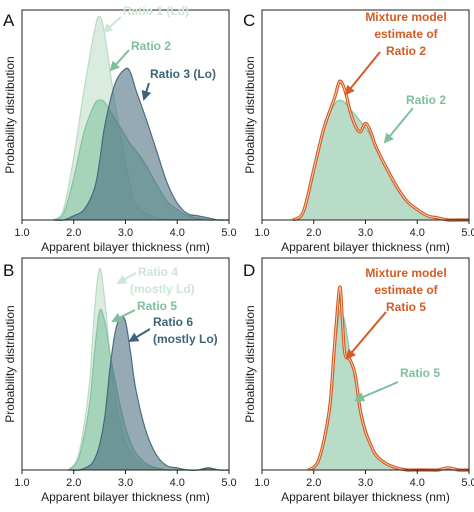 The height and width of the screenshot is (512, 474). I want to click on annotation-label: (mostly Lo), so click(185, 339).